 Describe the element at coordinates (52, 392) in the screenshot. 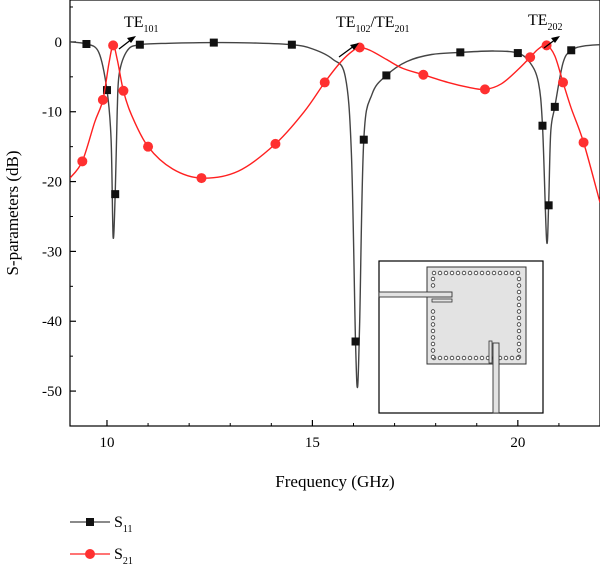

I see `y-tick-label: -50` at that location.